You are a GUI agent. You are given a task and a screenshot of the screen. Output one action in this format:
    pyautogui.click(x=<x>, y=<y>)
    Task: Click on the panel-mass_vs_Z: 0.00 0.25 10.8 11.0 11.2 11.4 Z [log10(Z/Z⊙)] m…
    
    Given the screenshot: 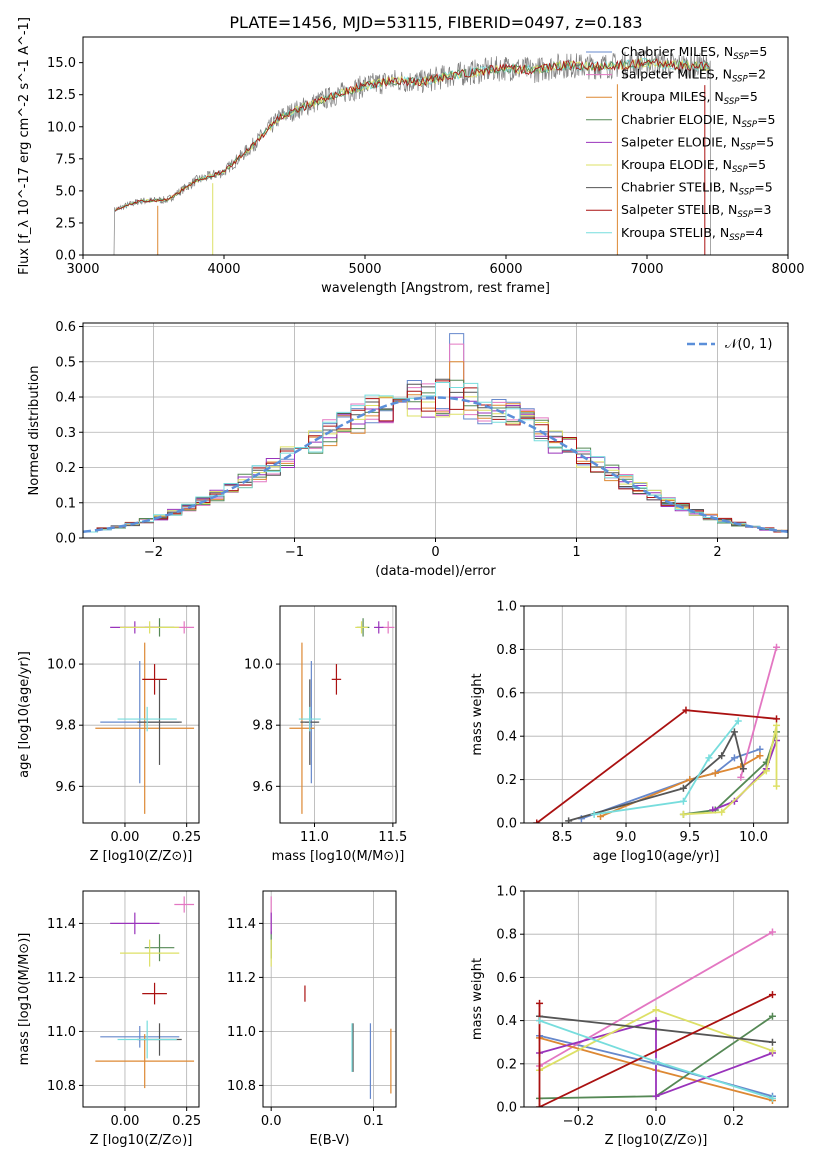 What is the action you would take?
    pyautogui.click(x=109, y=1019)
    